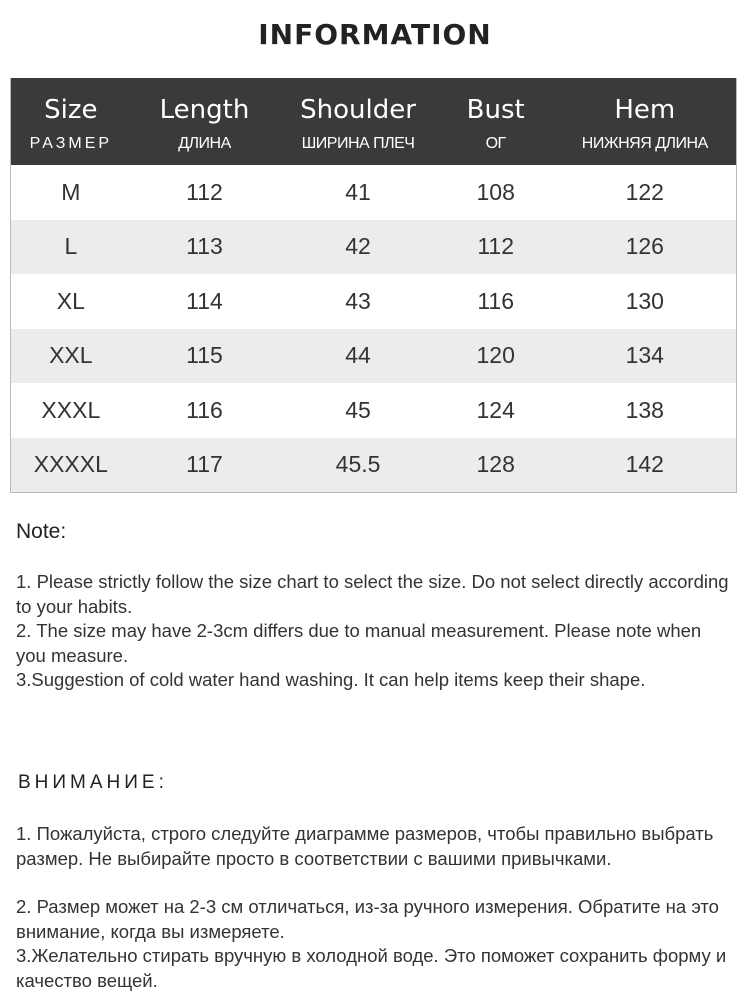  I want to click on column-header: Hem НИЖНЯЯ ДЛИНА, so click(645, 121).